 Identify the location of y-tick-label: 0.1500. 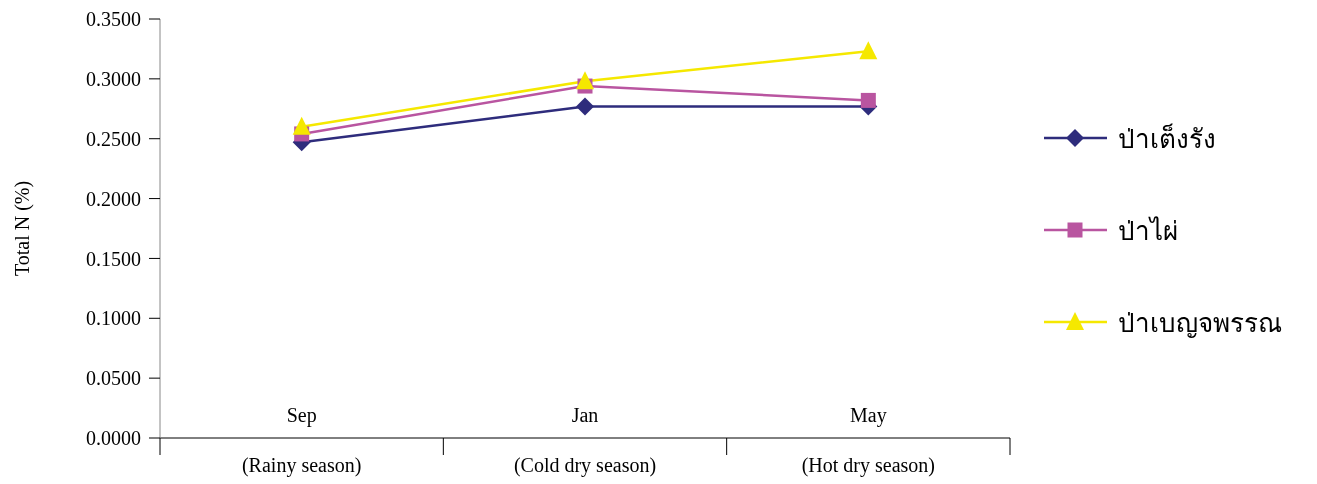
(113, 258).